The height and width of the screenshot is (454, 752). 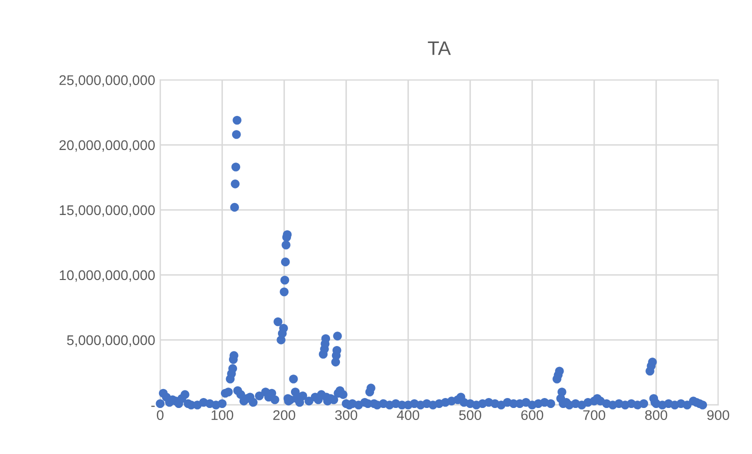 I want to click on x-tick-label: 100, so click(x=223, y=415).